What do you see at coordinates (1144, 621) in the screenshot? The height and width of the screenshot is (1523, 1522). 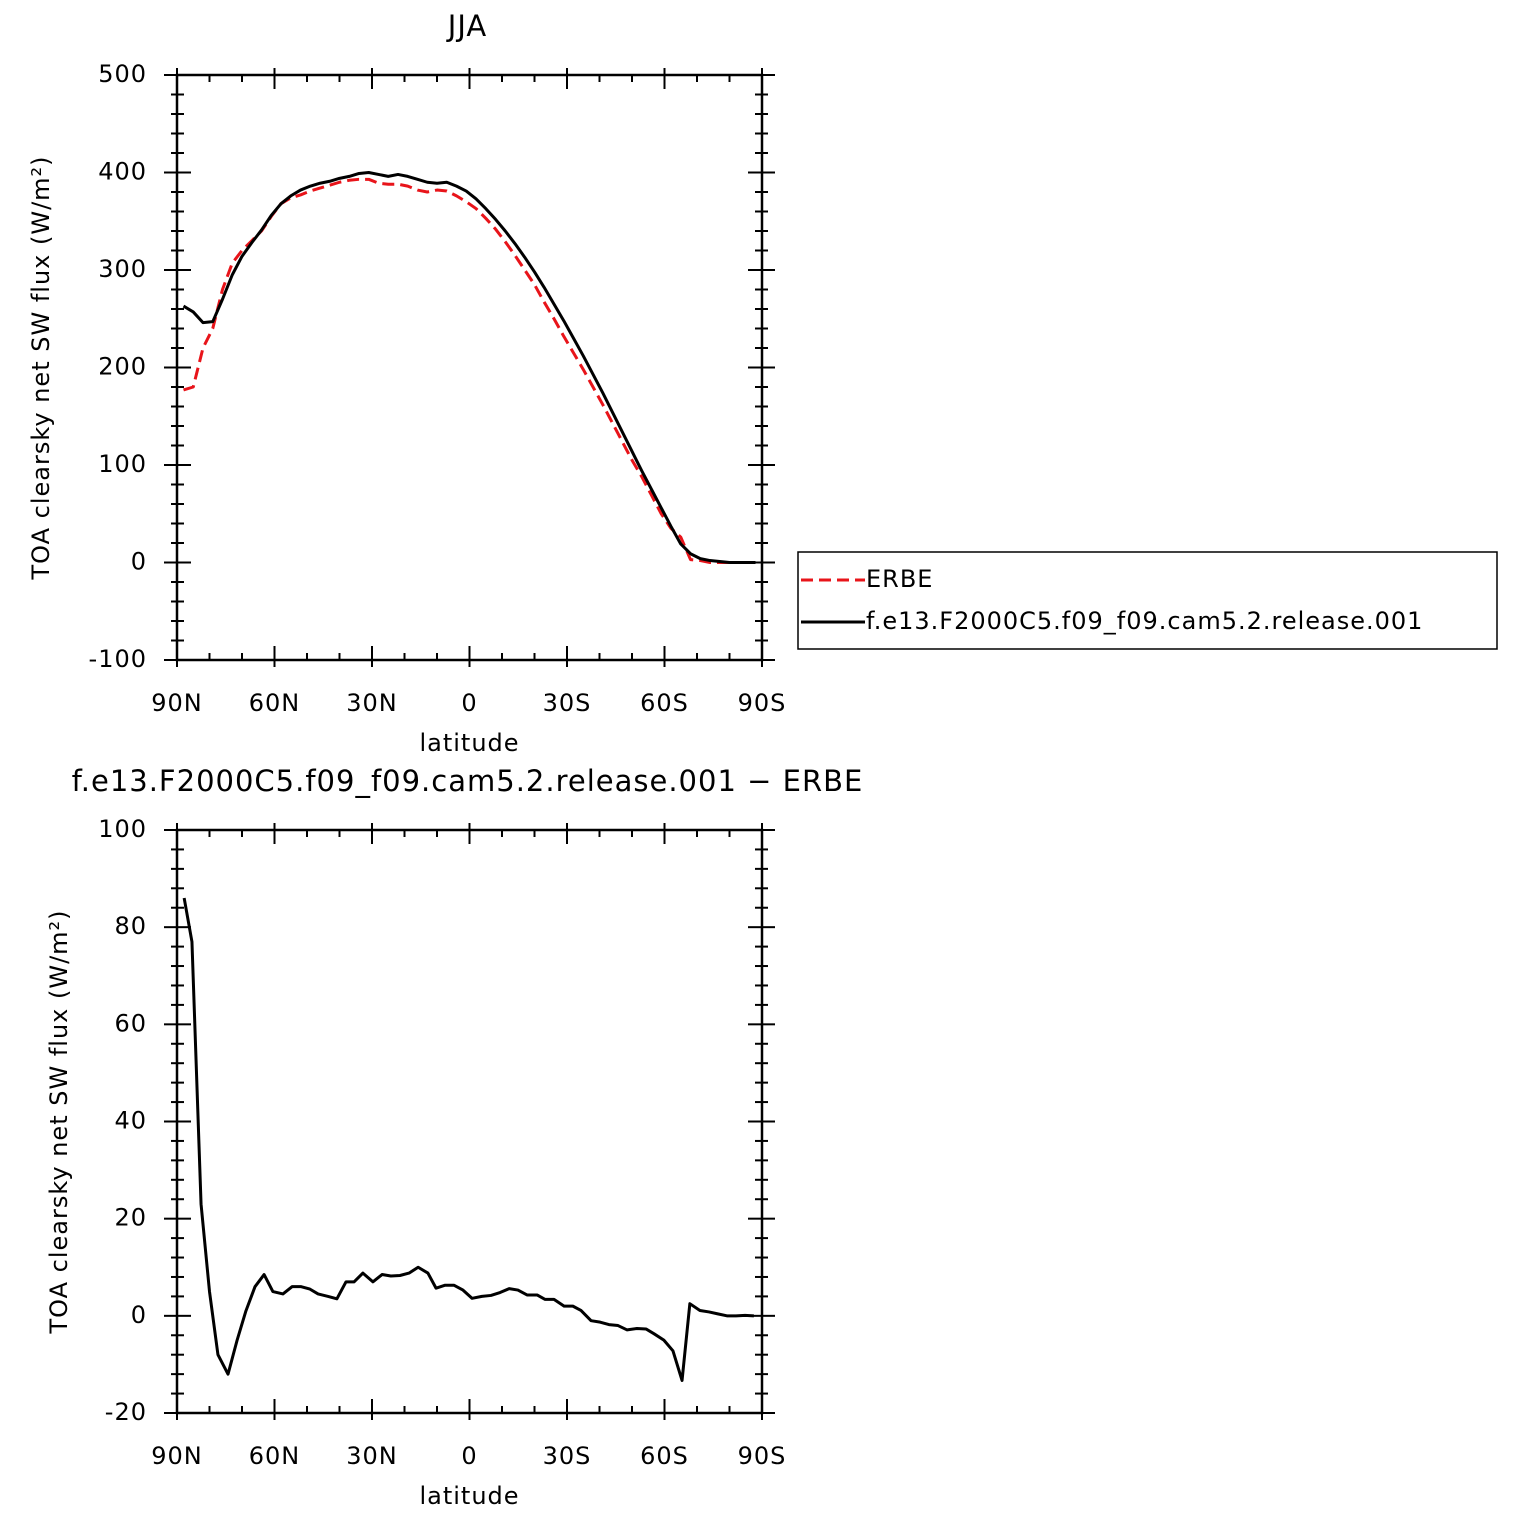 I see `legend-label: f.e13.F2000C5.f09_f09.cam5.2.release.001` at bounding box center [1144, 621].